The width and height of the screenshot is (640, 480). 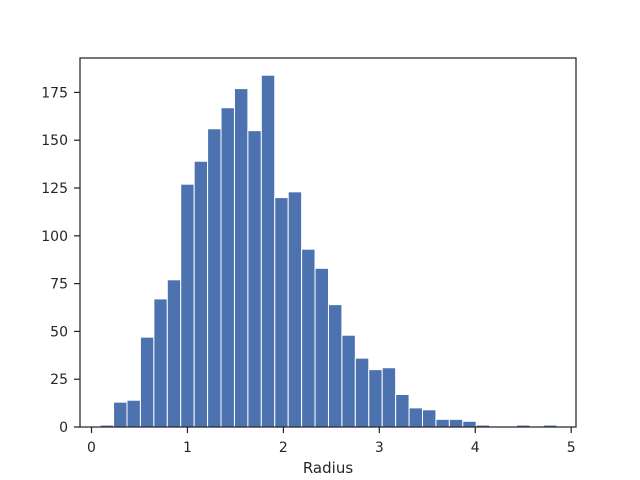 I want to click on y-tick-label: 75, so click(x=59, y=285).